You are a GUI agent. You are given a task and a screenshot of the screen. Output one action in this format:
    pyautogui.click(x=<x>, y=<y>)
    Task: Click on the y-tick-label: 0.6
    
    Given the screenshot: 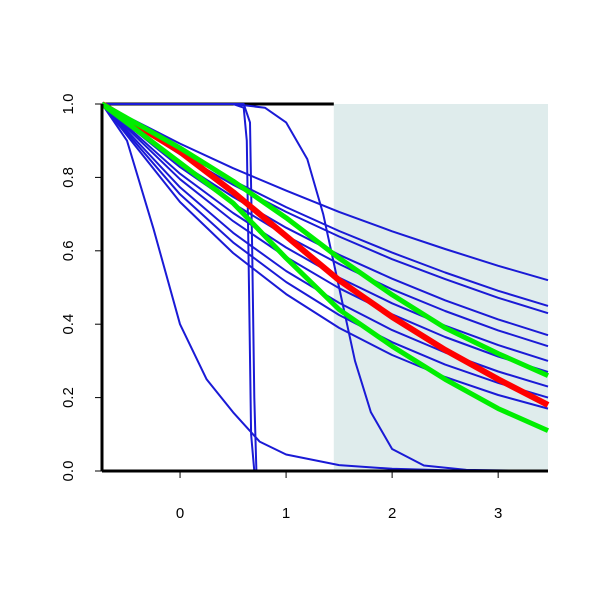 What is the action you would take?
    pyautogui.click(x=68, y=250)
    